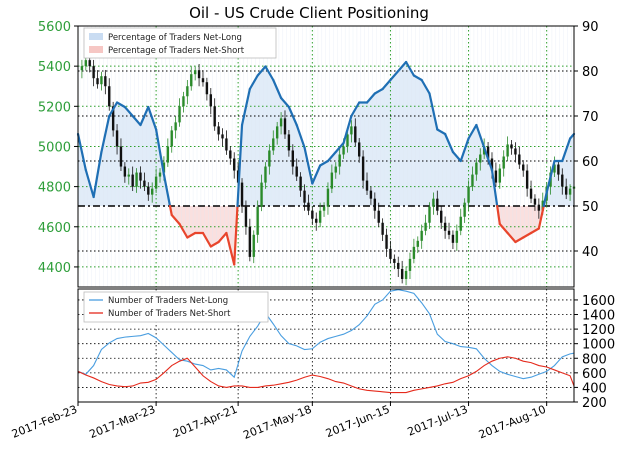 The height and width of the screenshot is (476, 624). Describe the element at coordinates (590, 27) in the screenshot. I see `right-tick-label: 90` at that location.